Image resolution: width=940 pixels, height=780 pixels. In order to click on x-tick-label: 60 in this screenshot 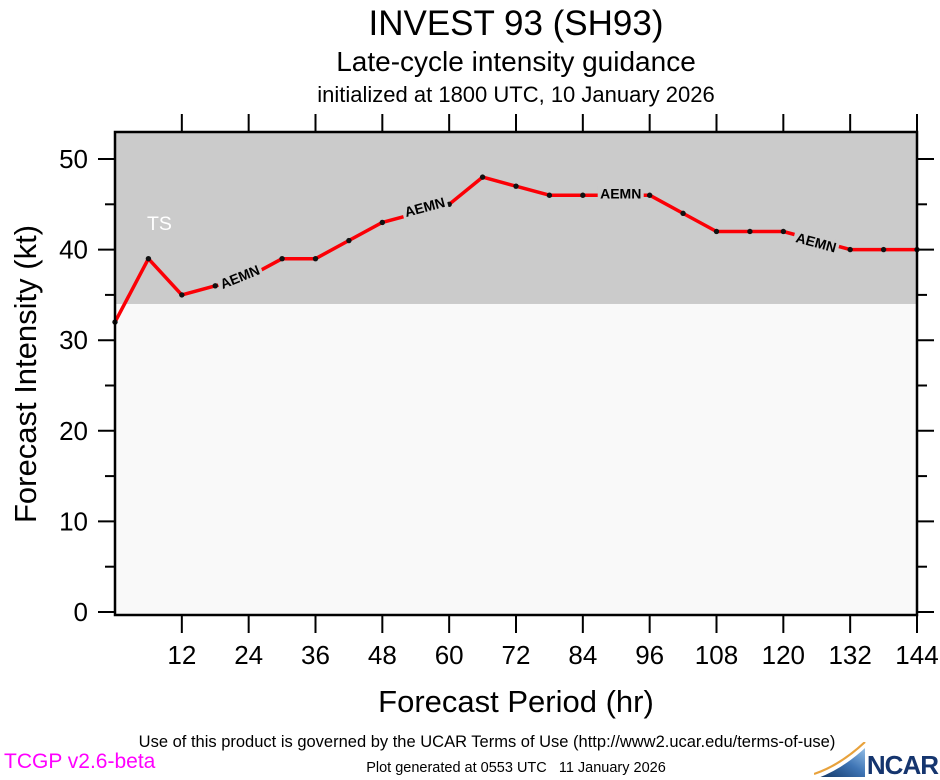, I will do `click(449, 655)`.